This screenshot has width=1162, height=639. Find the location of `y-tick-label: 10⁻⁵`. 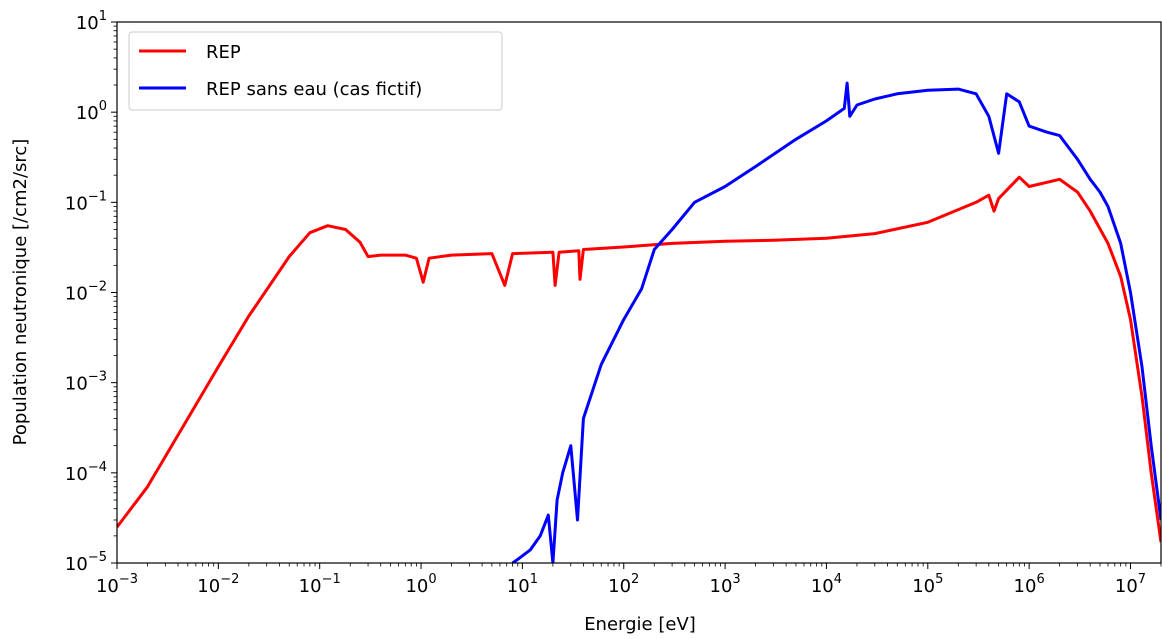

y-tick-label: 10⁻⁵ is located at coordinates (86, 562).